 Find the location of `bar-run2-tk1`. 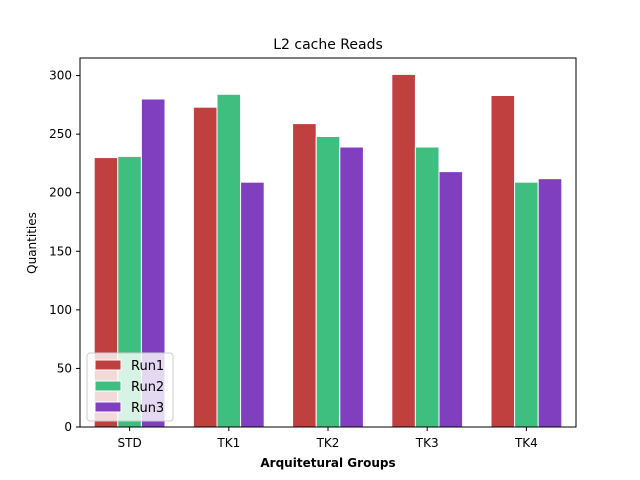

bar-run2-tk1 is located at coordinates (229, 260).